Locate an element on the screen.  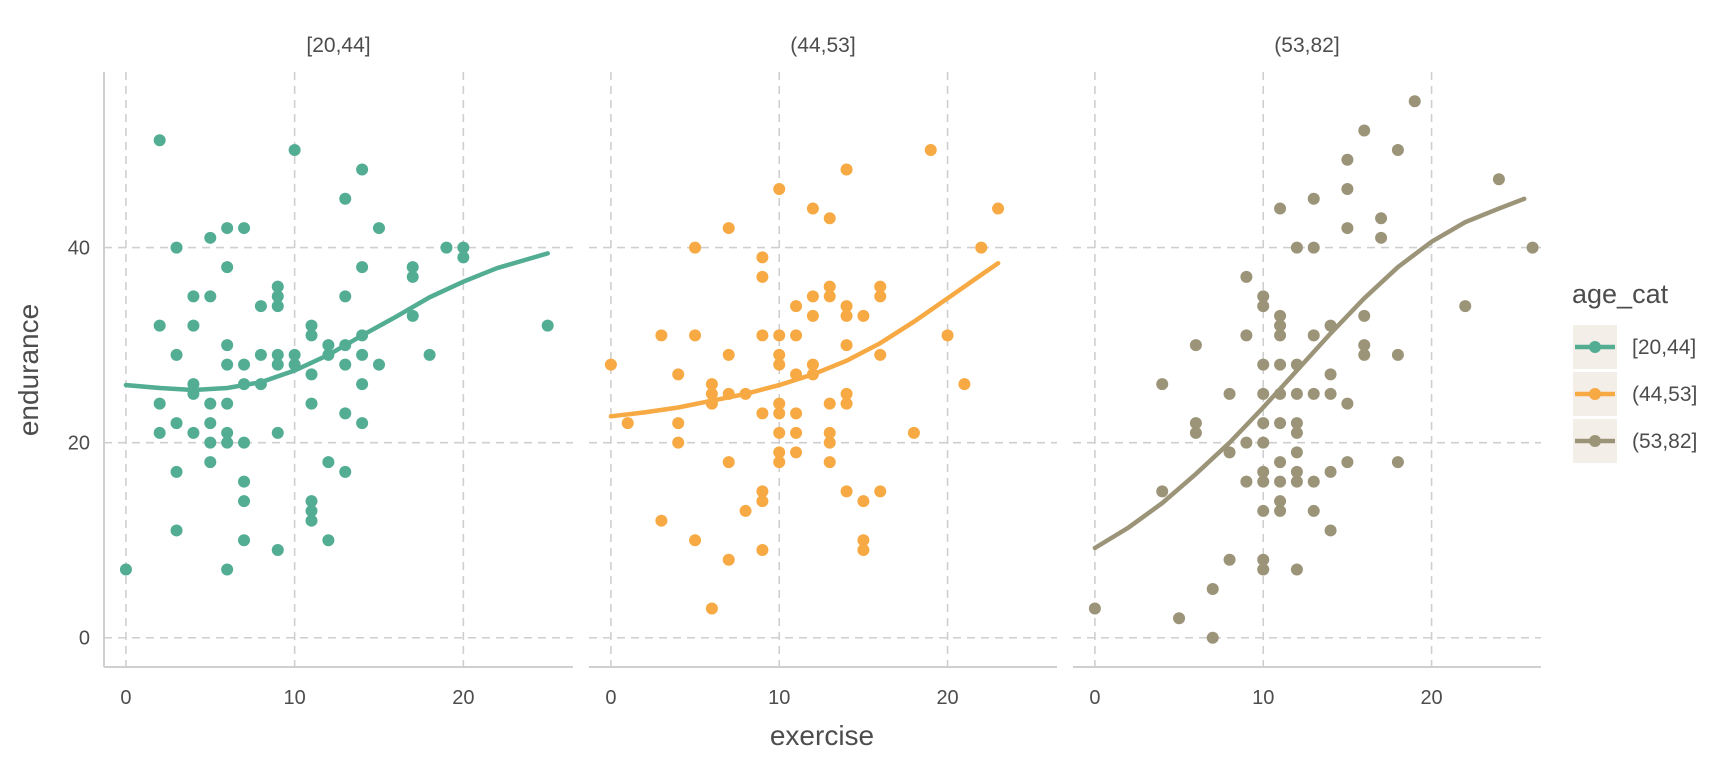
legend-entry-label: (44,53] is located at coordinates (1664, 394).